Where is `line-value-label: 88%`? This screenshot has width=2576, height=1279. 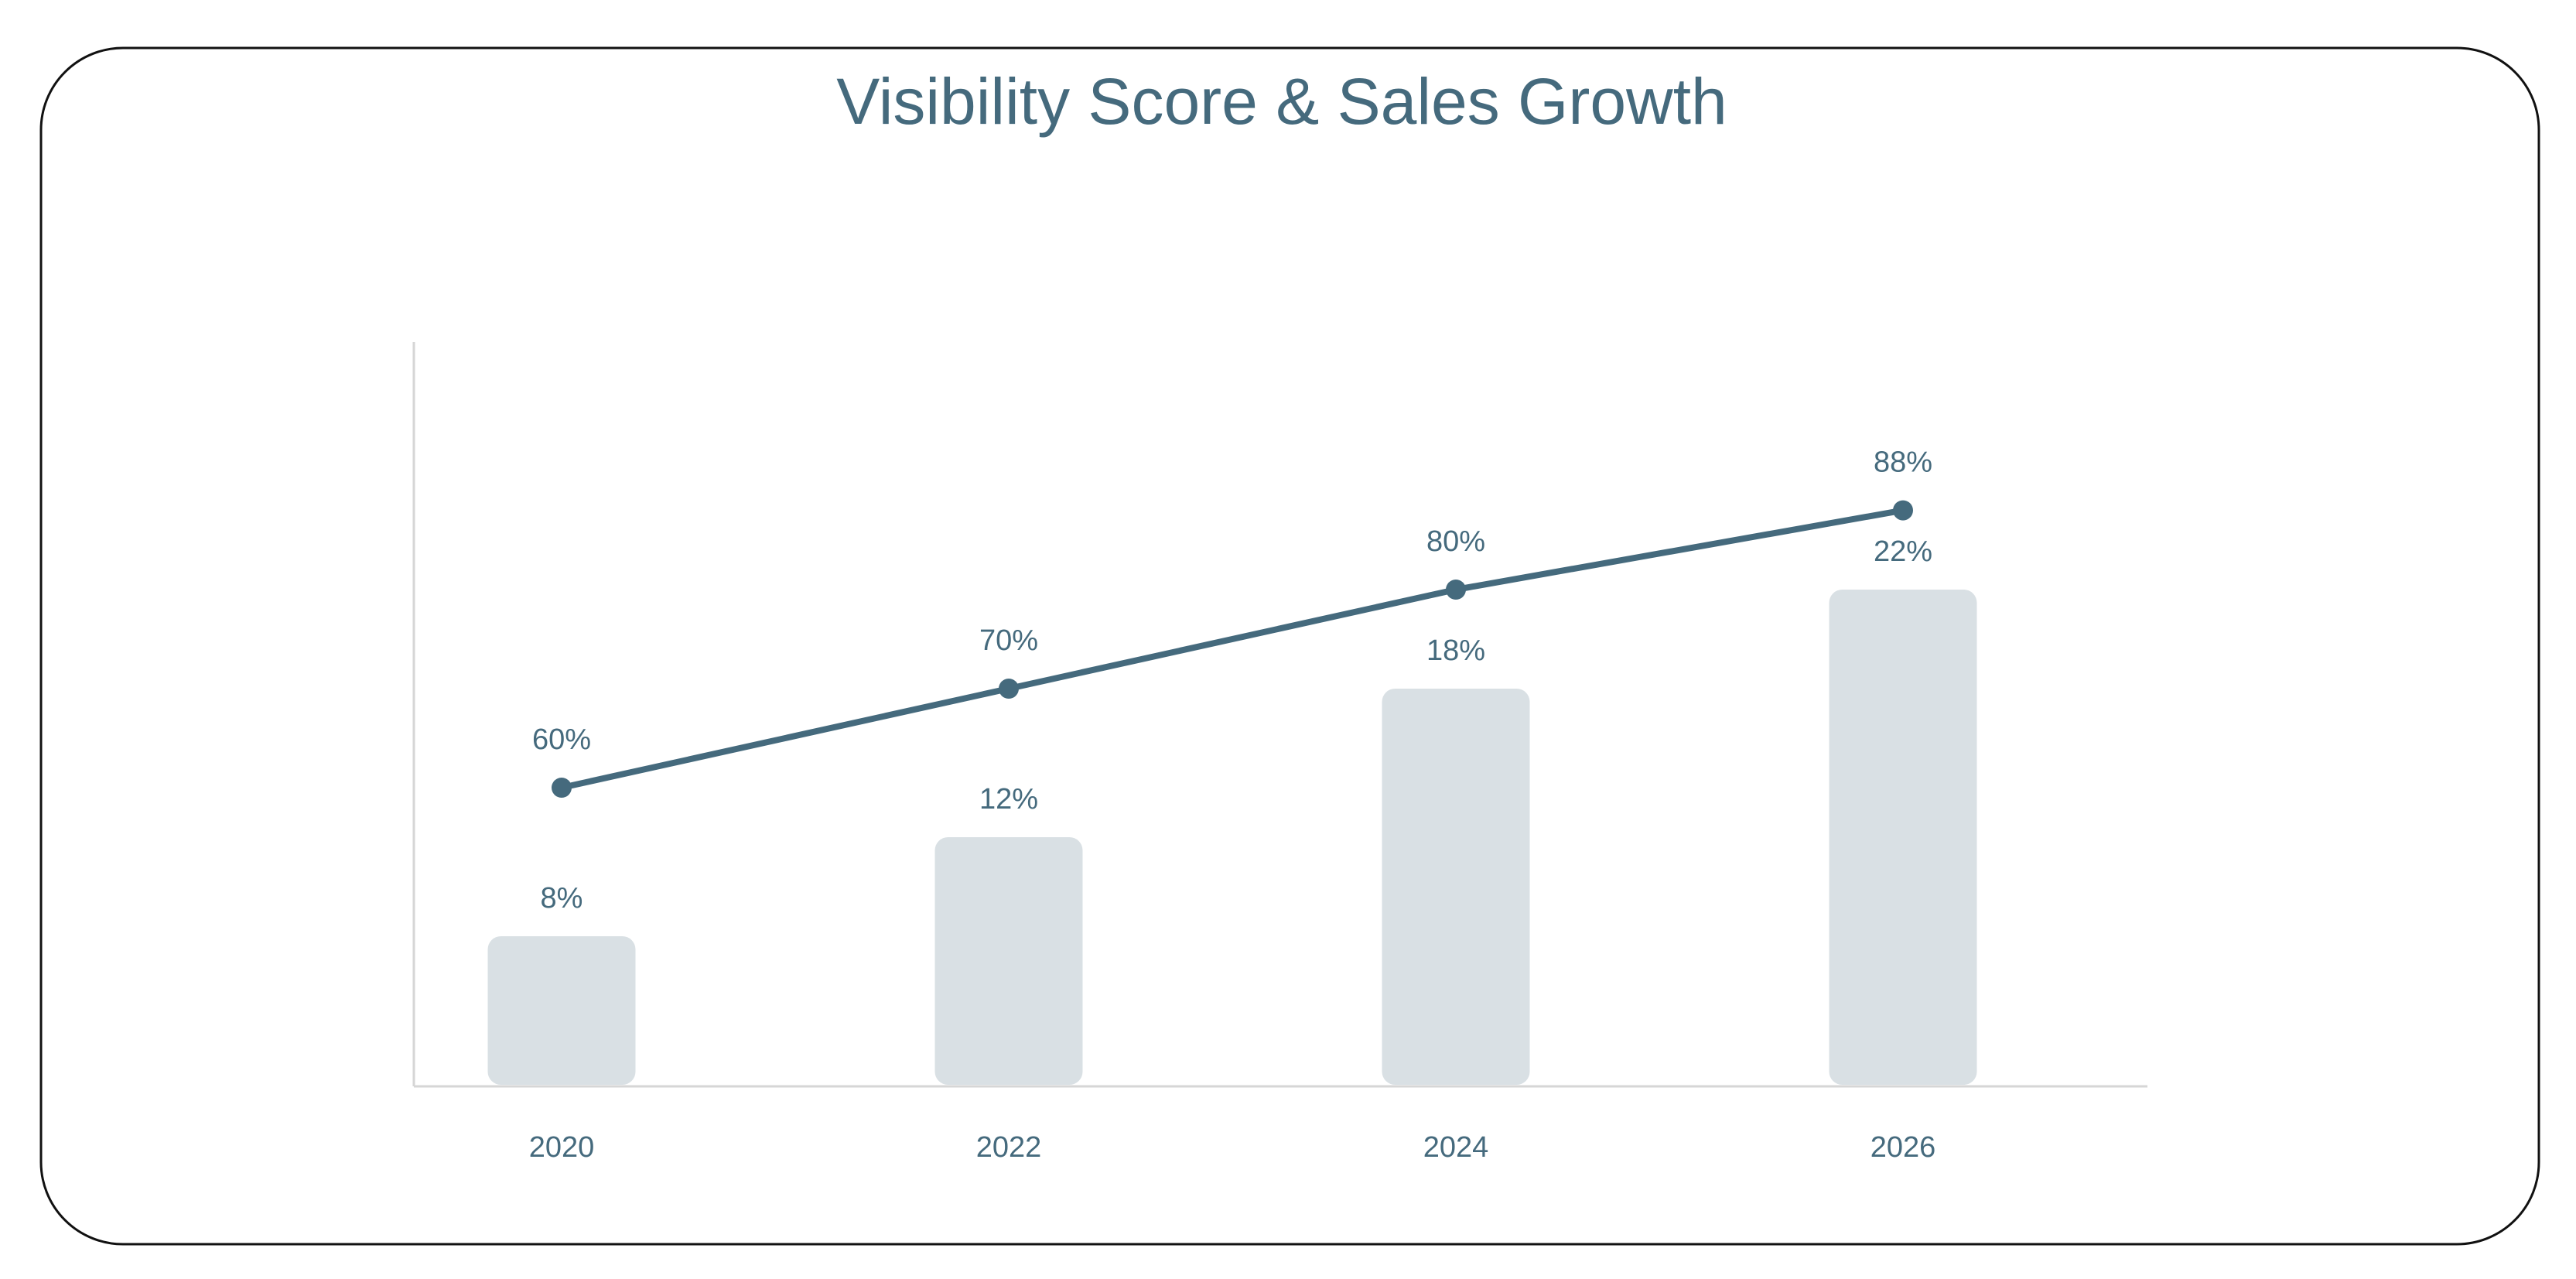 line-value-label: 88% is located at coordinates (1903, 462).